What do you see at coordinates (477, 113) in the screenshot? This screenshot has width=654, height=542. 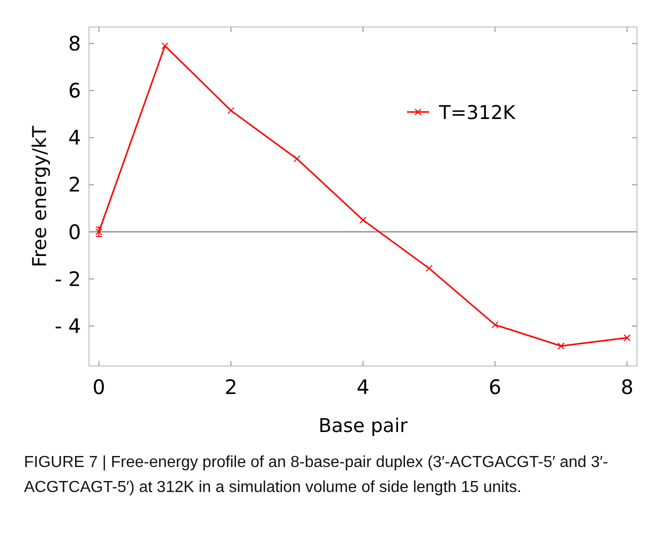 I see `legend-label: T=312K` at bounding box center [477, 113].